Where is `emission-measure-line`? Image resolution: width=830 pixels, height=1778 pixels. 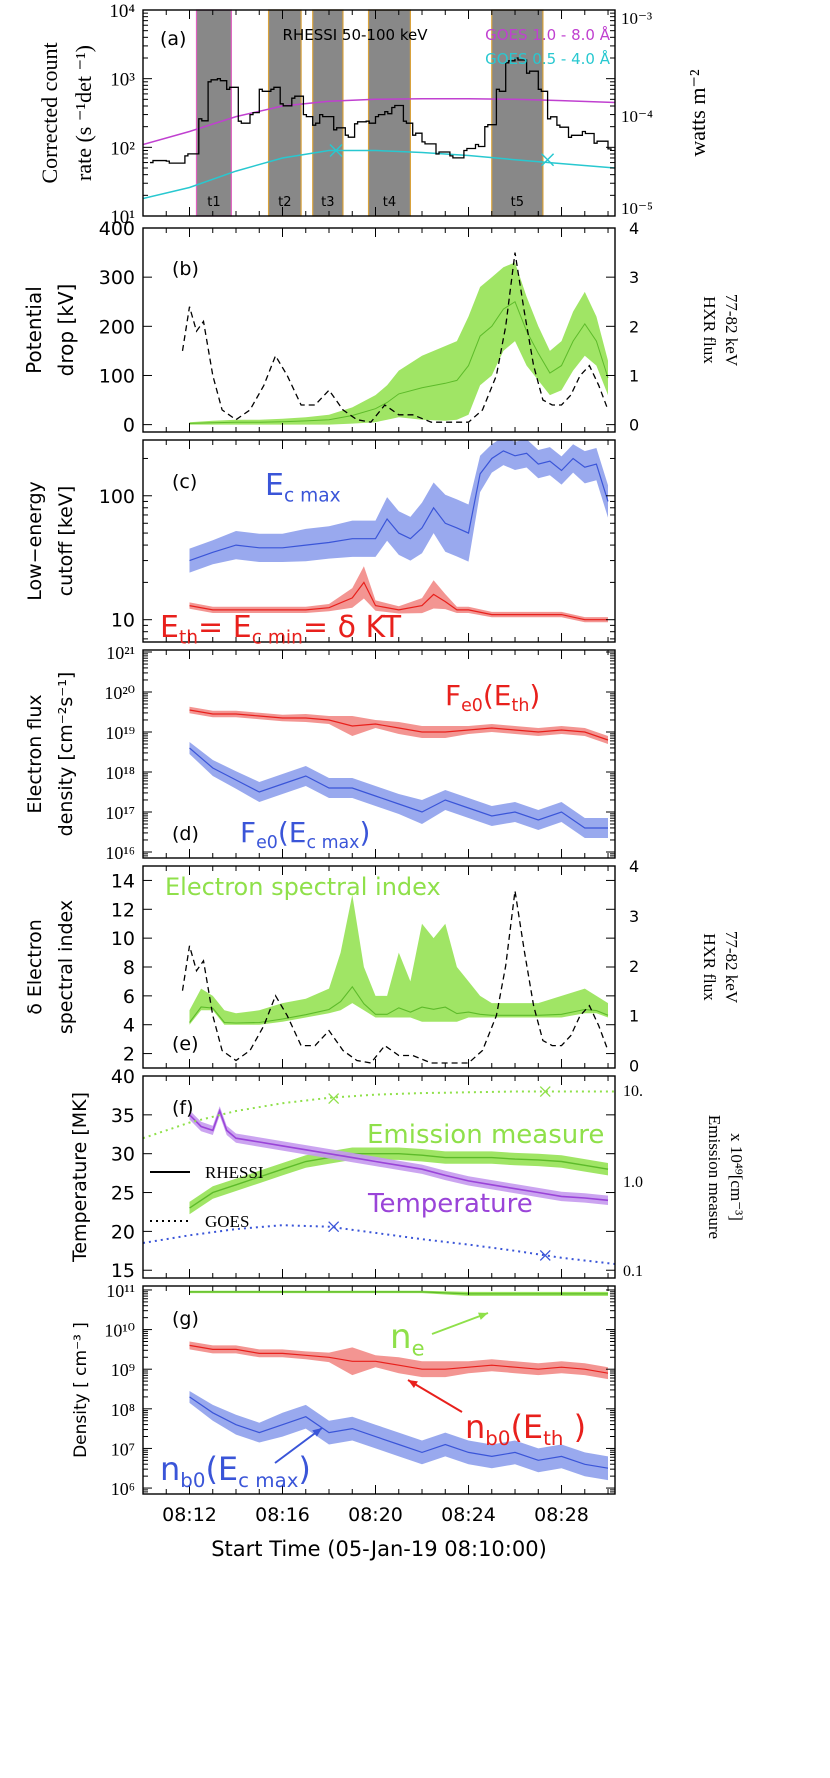 emission-measure-line is located at coordinates (399, 1181).